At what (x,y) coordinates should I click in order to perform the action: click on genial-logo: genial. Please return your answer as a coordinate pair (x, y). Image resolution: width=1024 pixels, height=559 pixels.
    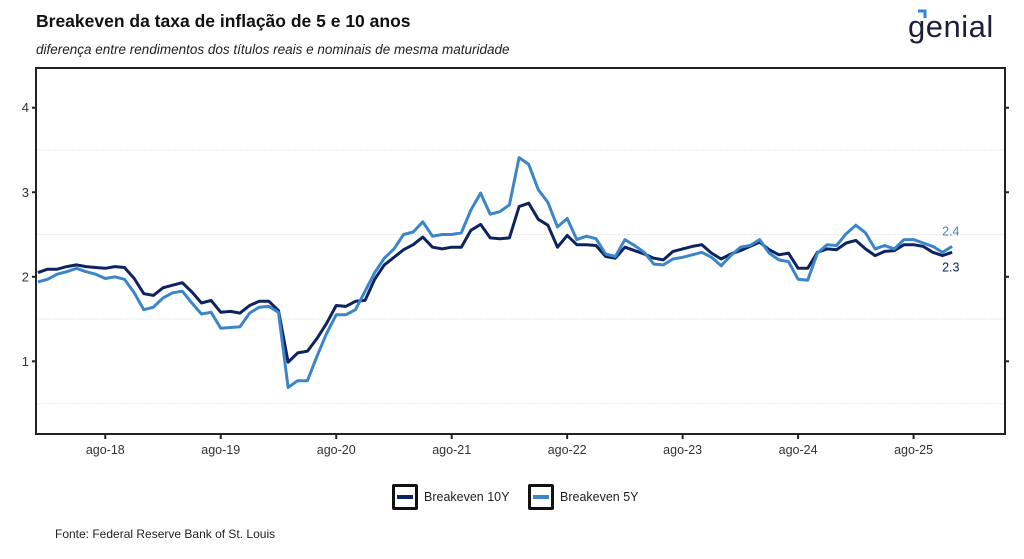
    Looking at the image, I should click on (951, 26).